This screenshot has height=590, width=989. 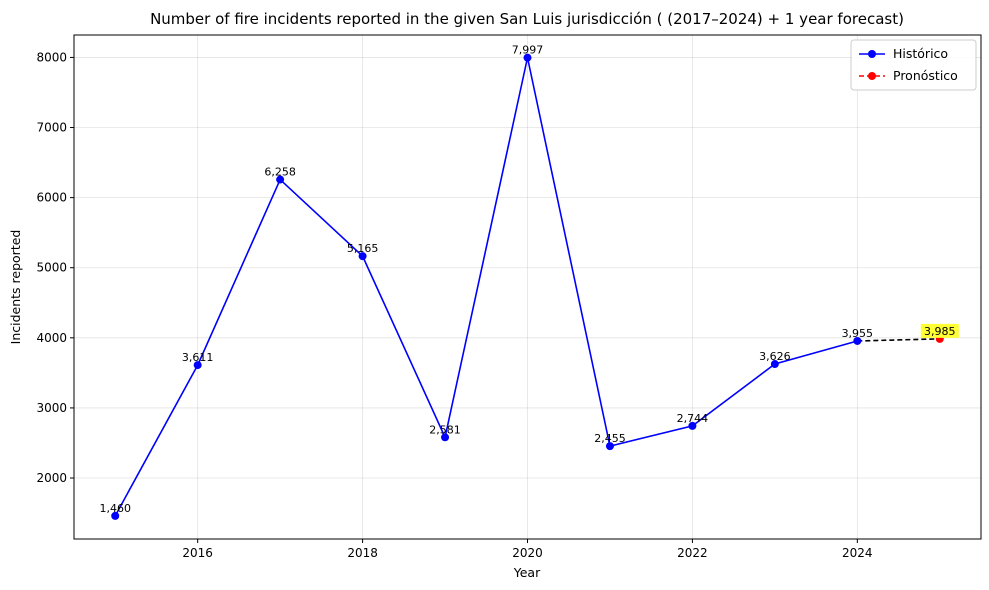 What do you see at coordinates (115, 508) in the screenshot?
I see `data-label-historico: 1,460` at bounding box center [115, 508].